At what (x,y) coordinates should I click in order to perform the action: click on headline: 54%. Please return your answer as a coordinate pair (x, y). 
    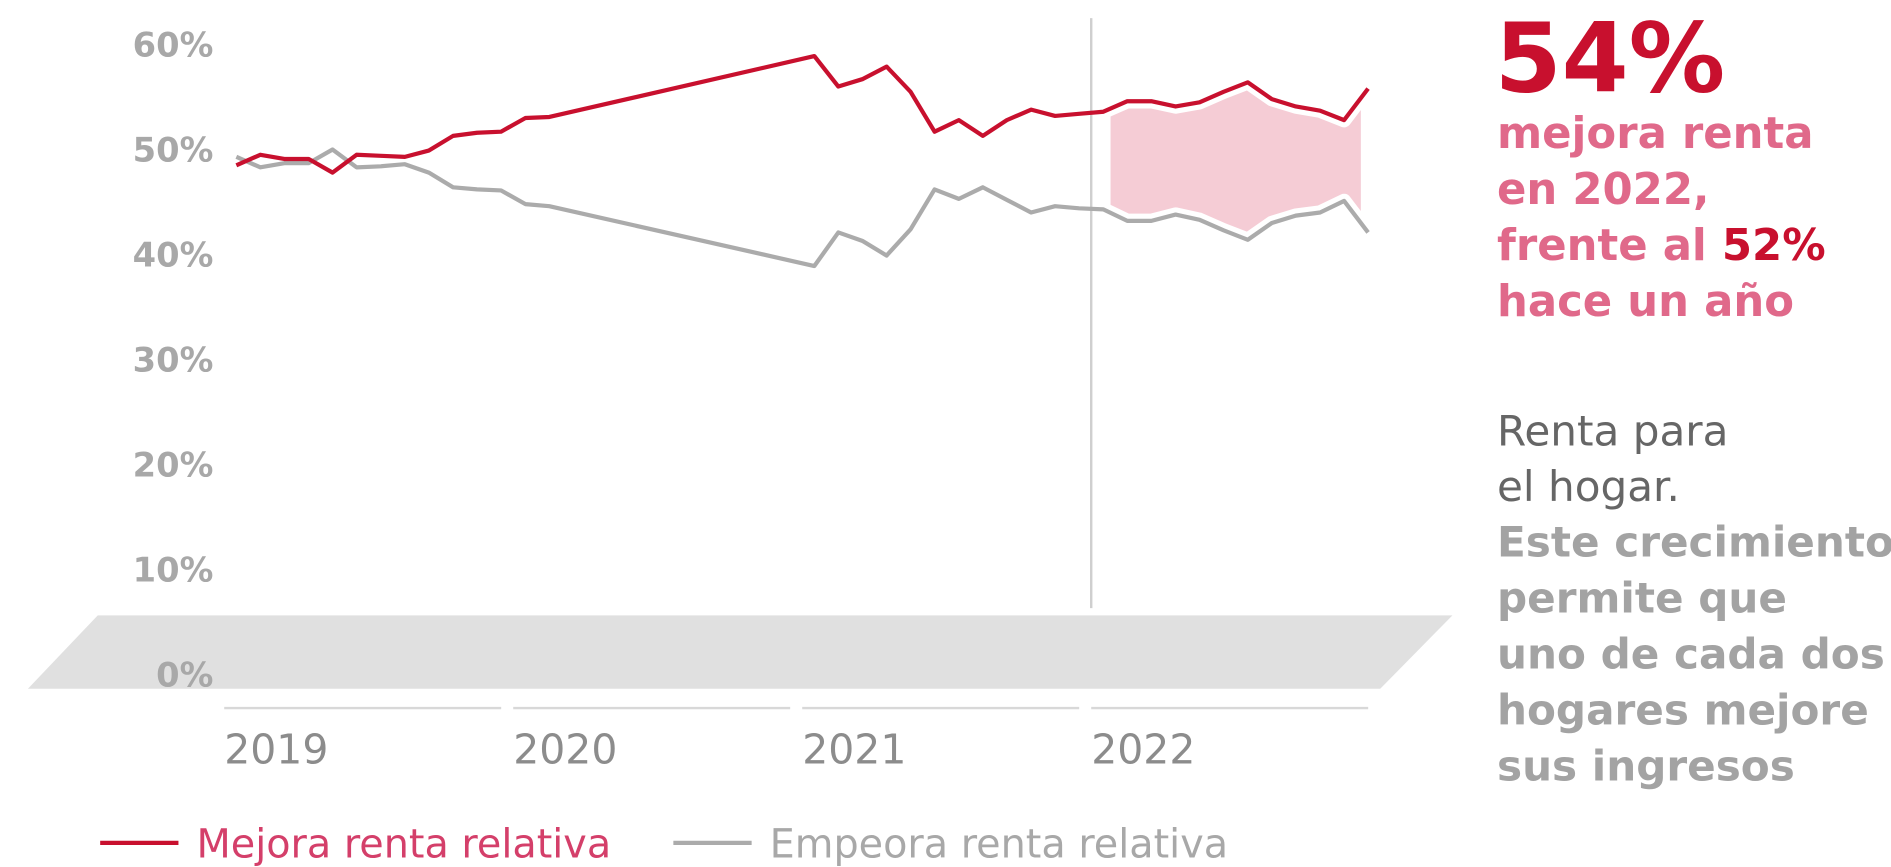
    Looking at the image, I should click on (1610, 59).